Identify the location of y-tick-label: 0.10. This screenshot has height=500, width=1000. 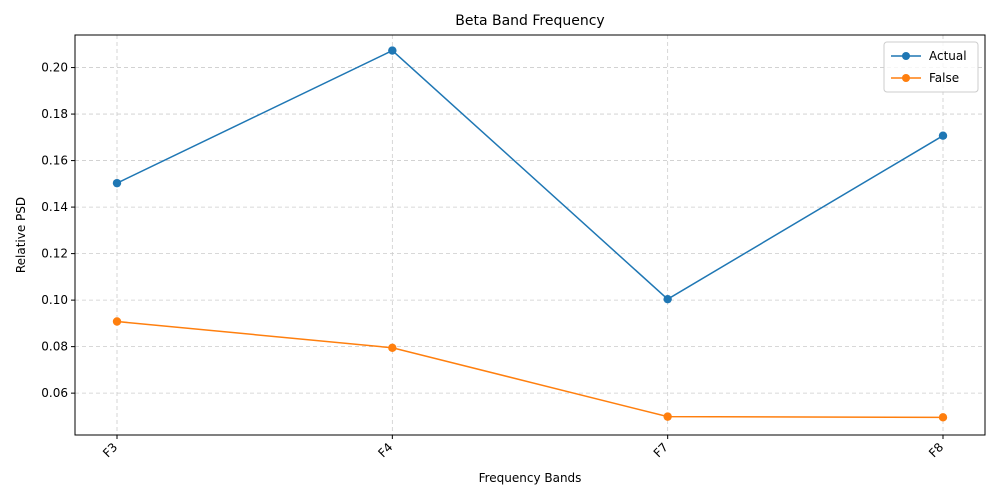
(54, 300).